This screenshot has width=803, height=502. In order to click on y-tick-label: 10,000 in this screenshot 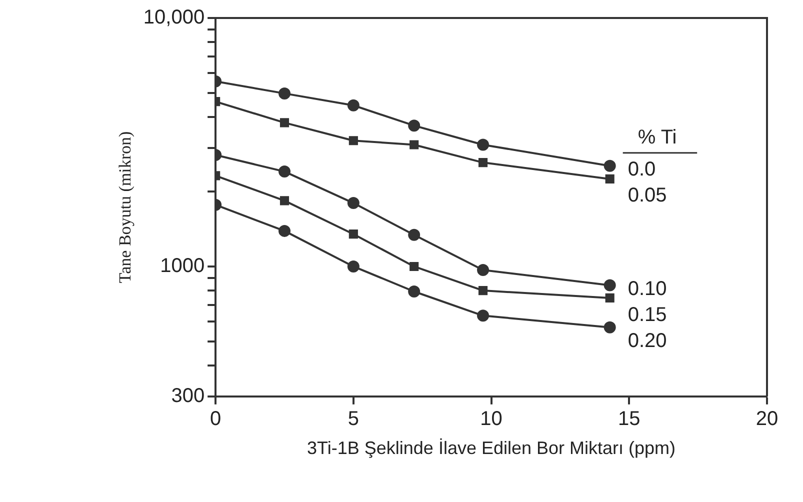, I will do `click(174, 17)`.